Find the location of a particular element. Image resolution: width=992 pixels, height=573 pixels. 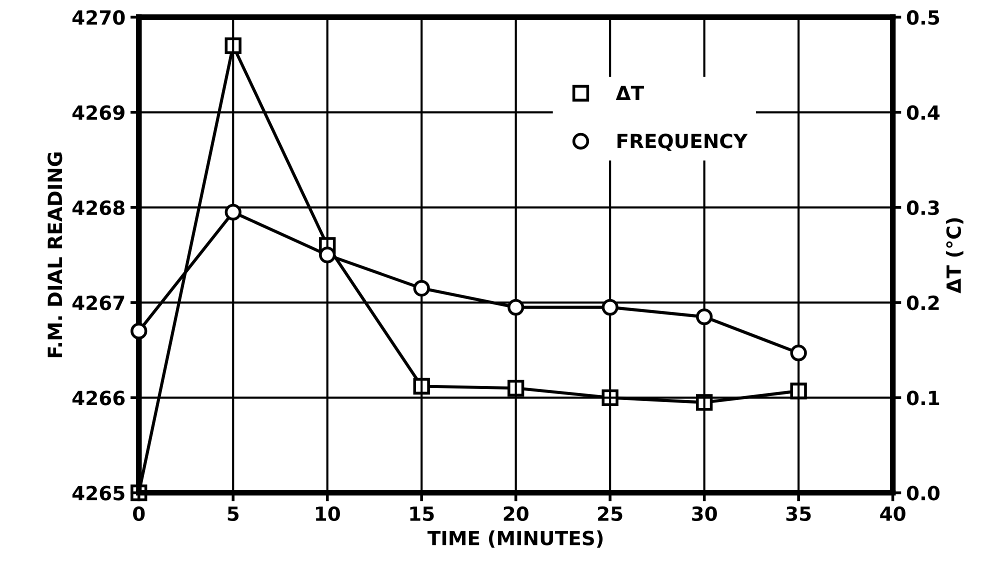

y2-tick-label: 0.0 is located at coordinates (923, 493).